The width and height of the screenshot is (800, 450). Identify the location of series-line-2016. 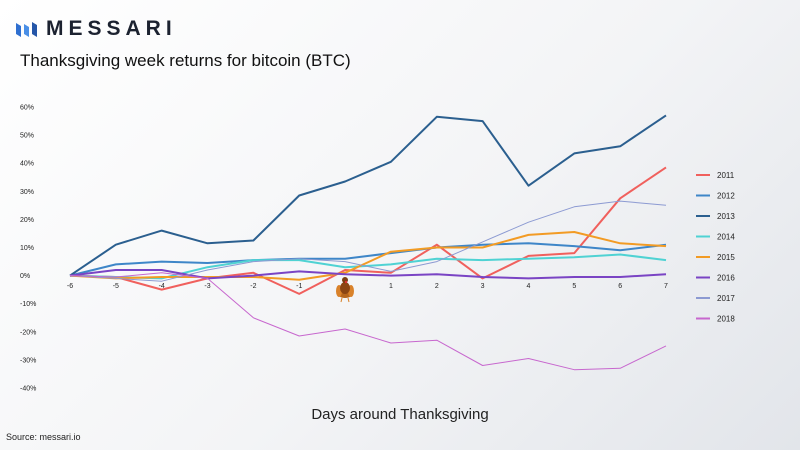
(368, 274).